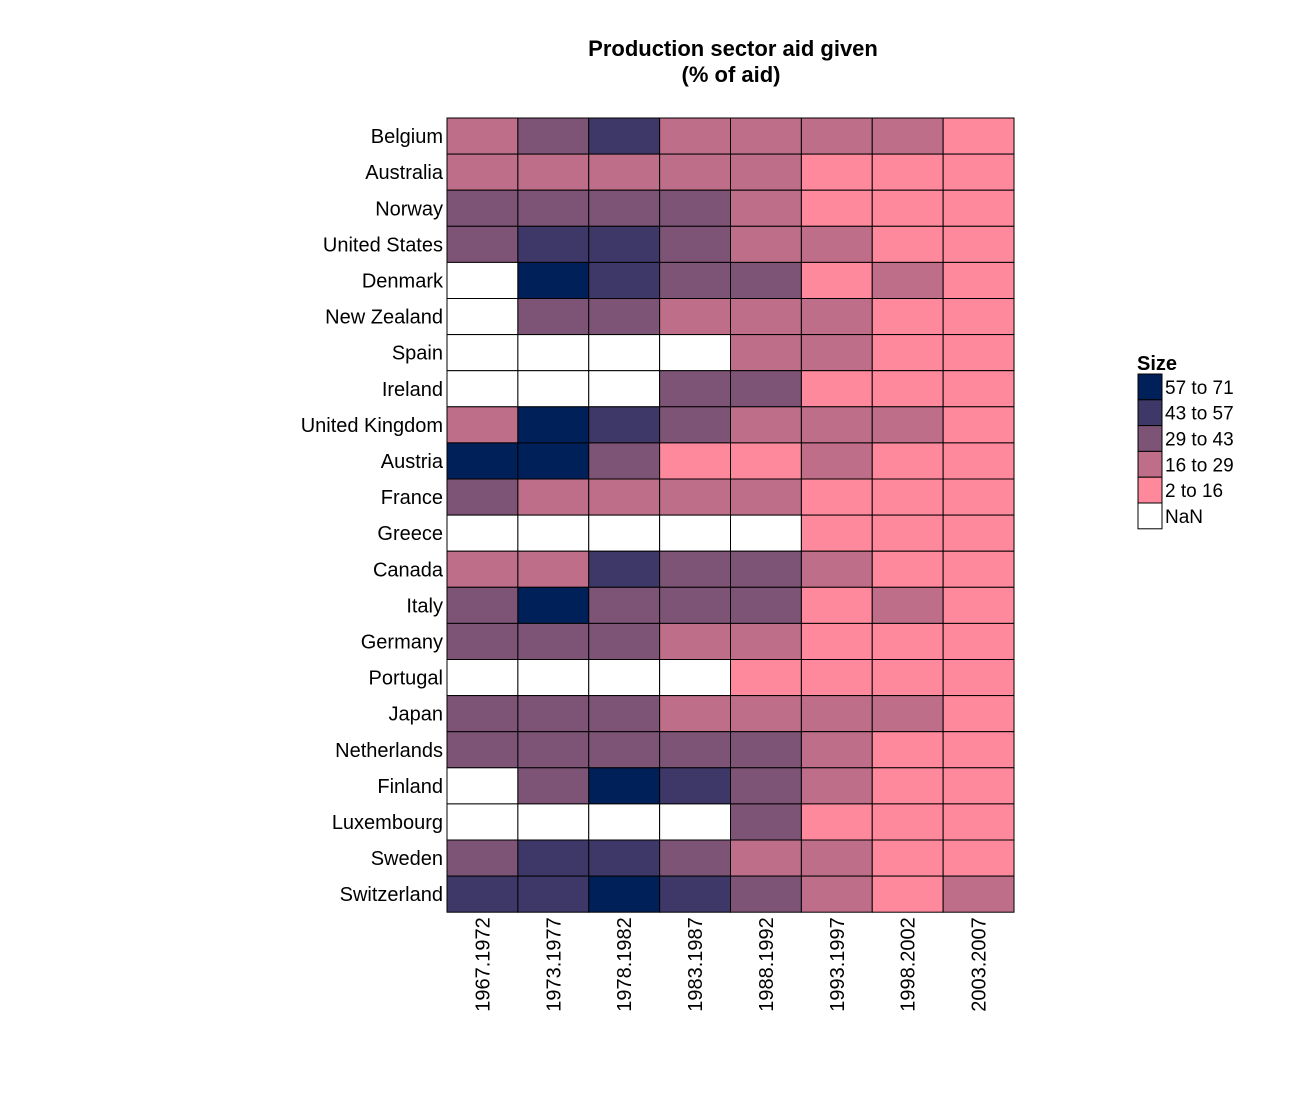 The width and height of the screenshot is (1300, 1100). I want to click on legend-label: NaN, so click(1184, 517).